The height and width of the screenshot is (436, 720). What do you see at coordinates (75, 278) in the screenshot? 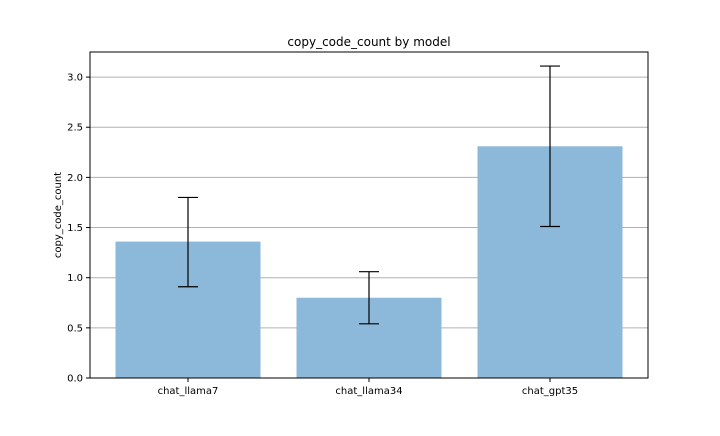
I see `y-tick-label: 1.0` at bounding box center [75, 278].